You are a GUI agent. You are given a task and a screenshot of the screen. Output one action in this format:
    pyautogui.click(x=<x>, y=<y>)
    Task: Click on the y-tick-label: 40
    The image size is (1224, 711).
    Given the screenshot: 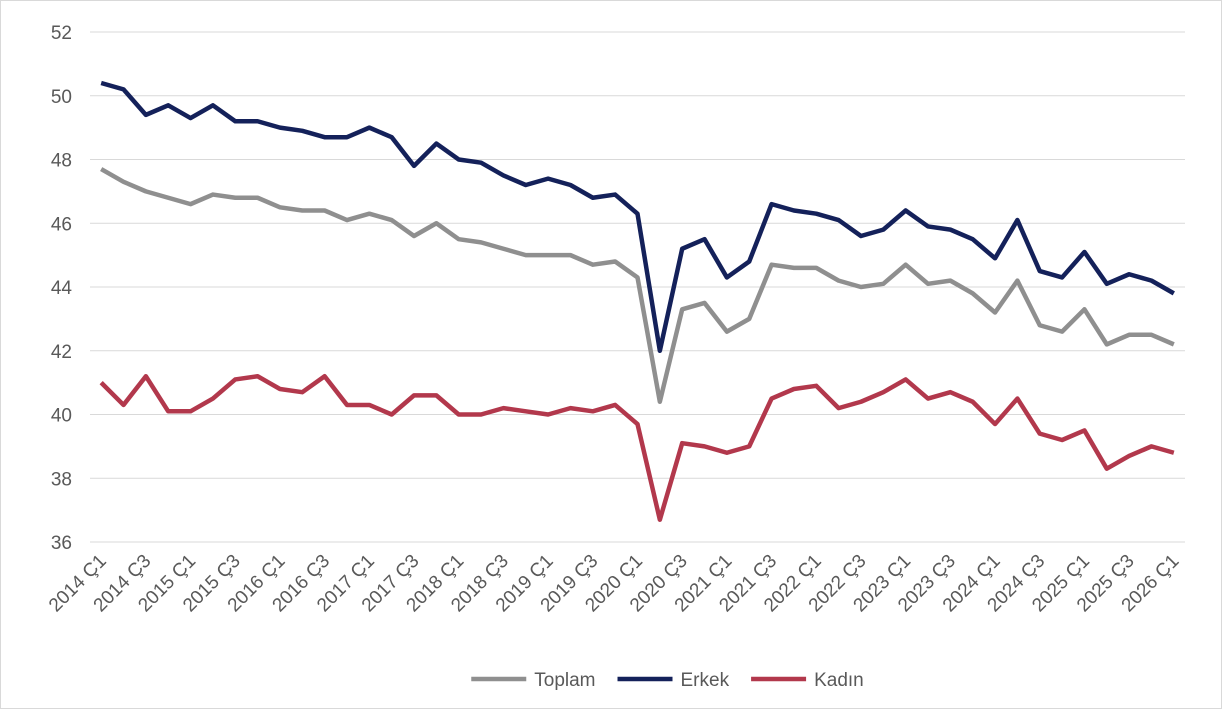 What is the action you would take?
    pyautogui.click(x=61, y=416)
    